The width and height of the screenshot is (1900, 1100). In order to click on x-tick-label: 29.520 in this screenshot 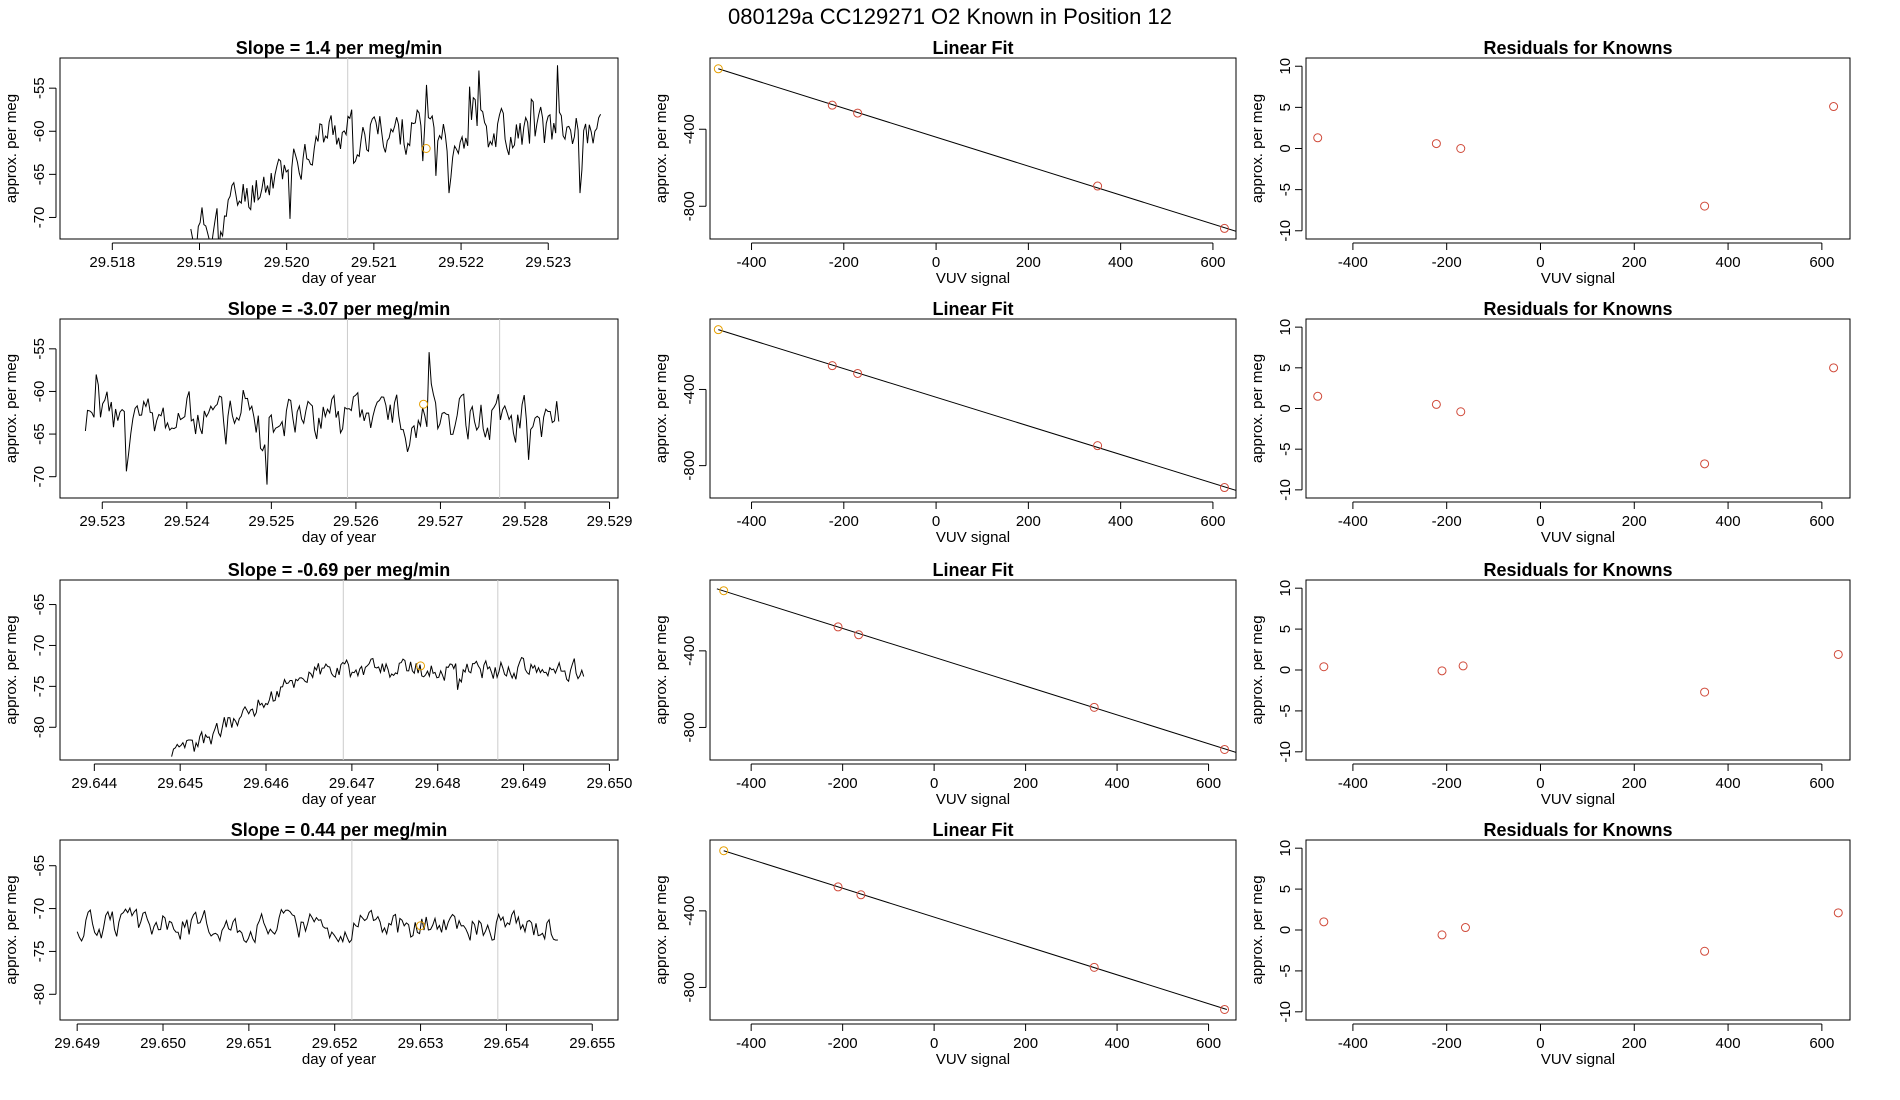, I will do `click(287, 262)`.